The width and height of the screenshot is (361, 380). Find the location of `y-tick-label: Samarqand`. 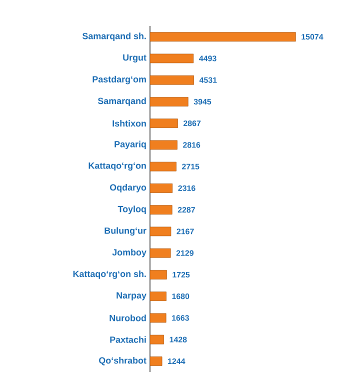

y-tick-label: Samarqand is located at coordinates (122, 102).